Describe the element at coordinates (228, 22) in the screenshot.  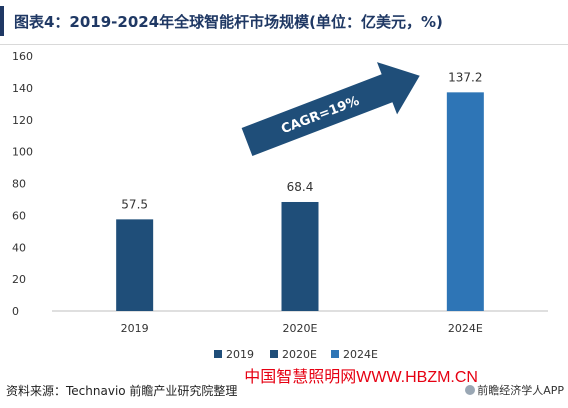
I see `chart-title: 图表4：2019-2024年全球智能杆市场规模(单位：亿美元，%)` at that location.